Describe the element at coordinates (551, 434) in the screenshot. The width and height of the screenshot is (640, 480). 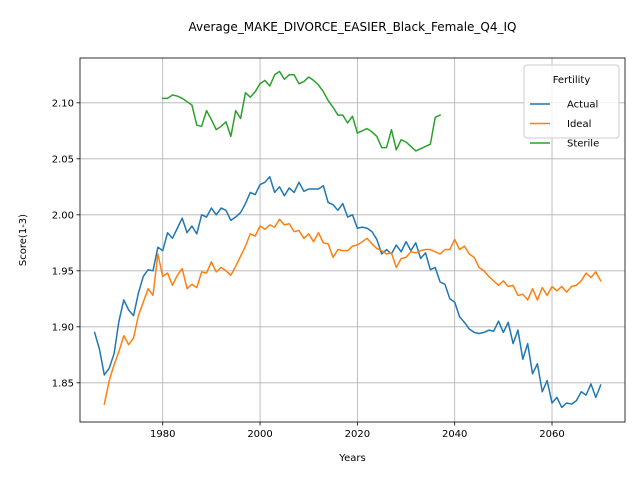
I see `x-tick-label: 2060` at that location.